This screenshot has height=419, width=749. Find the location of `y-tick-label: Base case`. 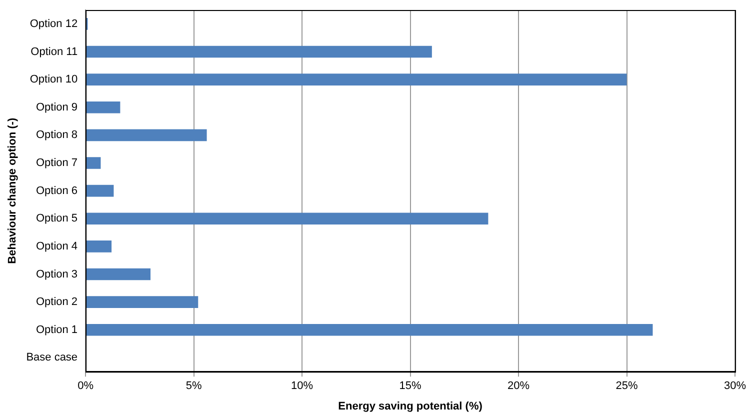

y-tick-label: Base case is located at coordinates (52, 358).